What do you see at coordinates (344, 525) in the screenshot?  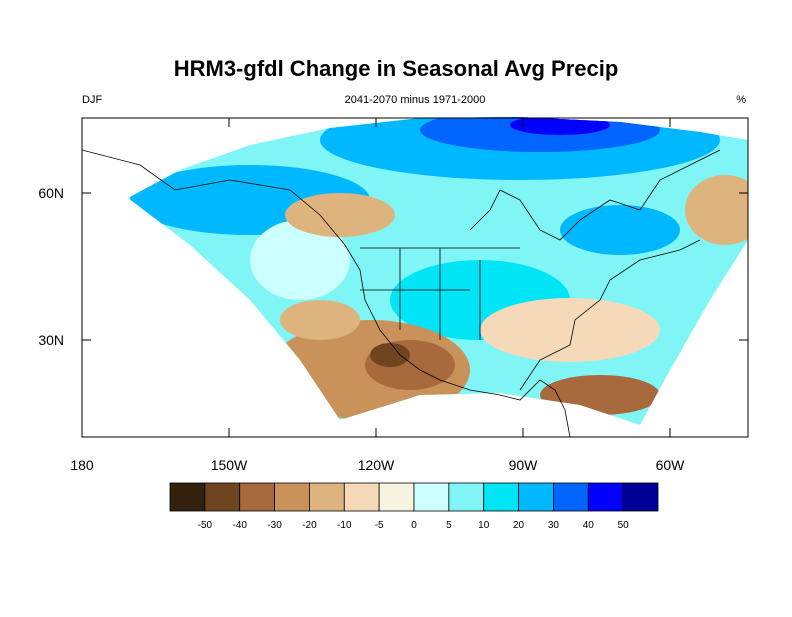 I see `colorbar-label: -10` at bounding box center [344, 525].